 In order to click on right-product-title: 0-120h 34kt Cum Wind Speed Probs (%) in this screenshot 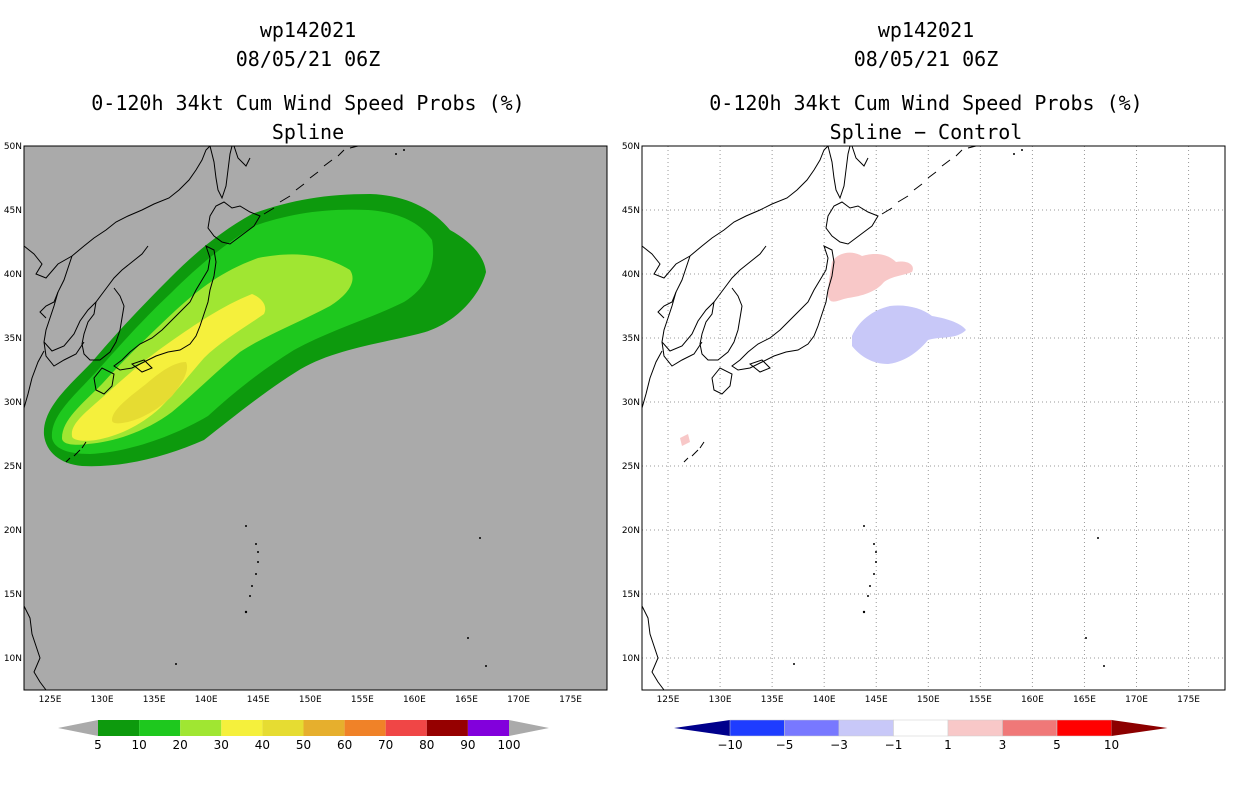, I will do `click(926, 103)`.